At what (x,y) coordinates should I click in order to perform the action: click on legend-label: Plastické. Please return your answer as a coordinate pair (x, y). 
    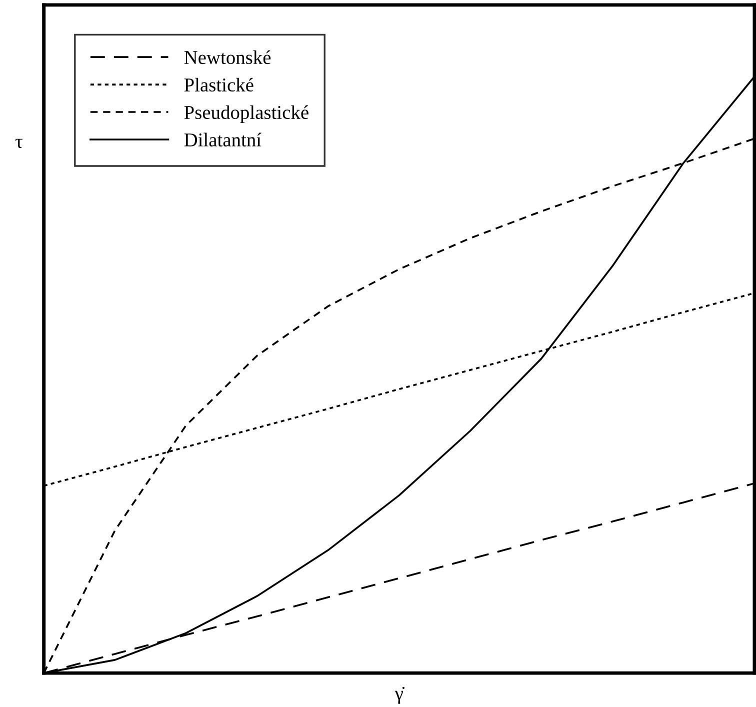
    Looking at the image, I should click on (219, 85).